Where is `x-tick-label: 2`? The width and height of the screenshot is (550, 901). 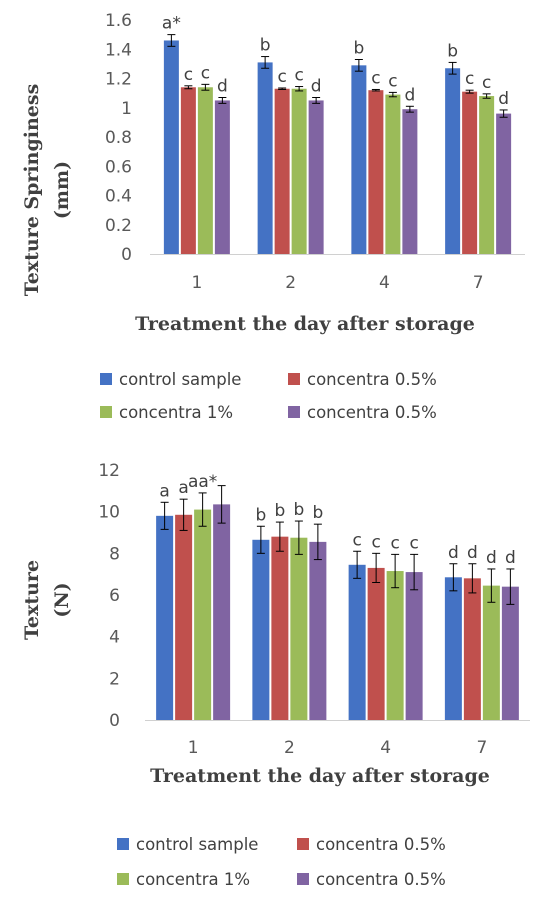 x-tick-label: 2 is located at coordinates (289, 748).